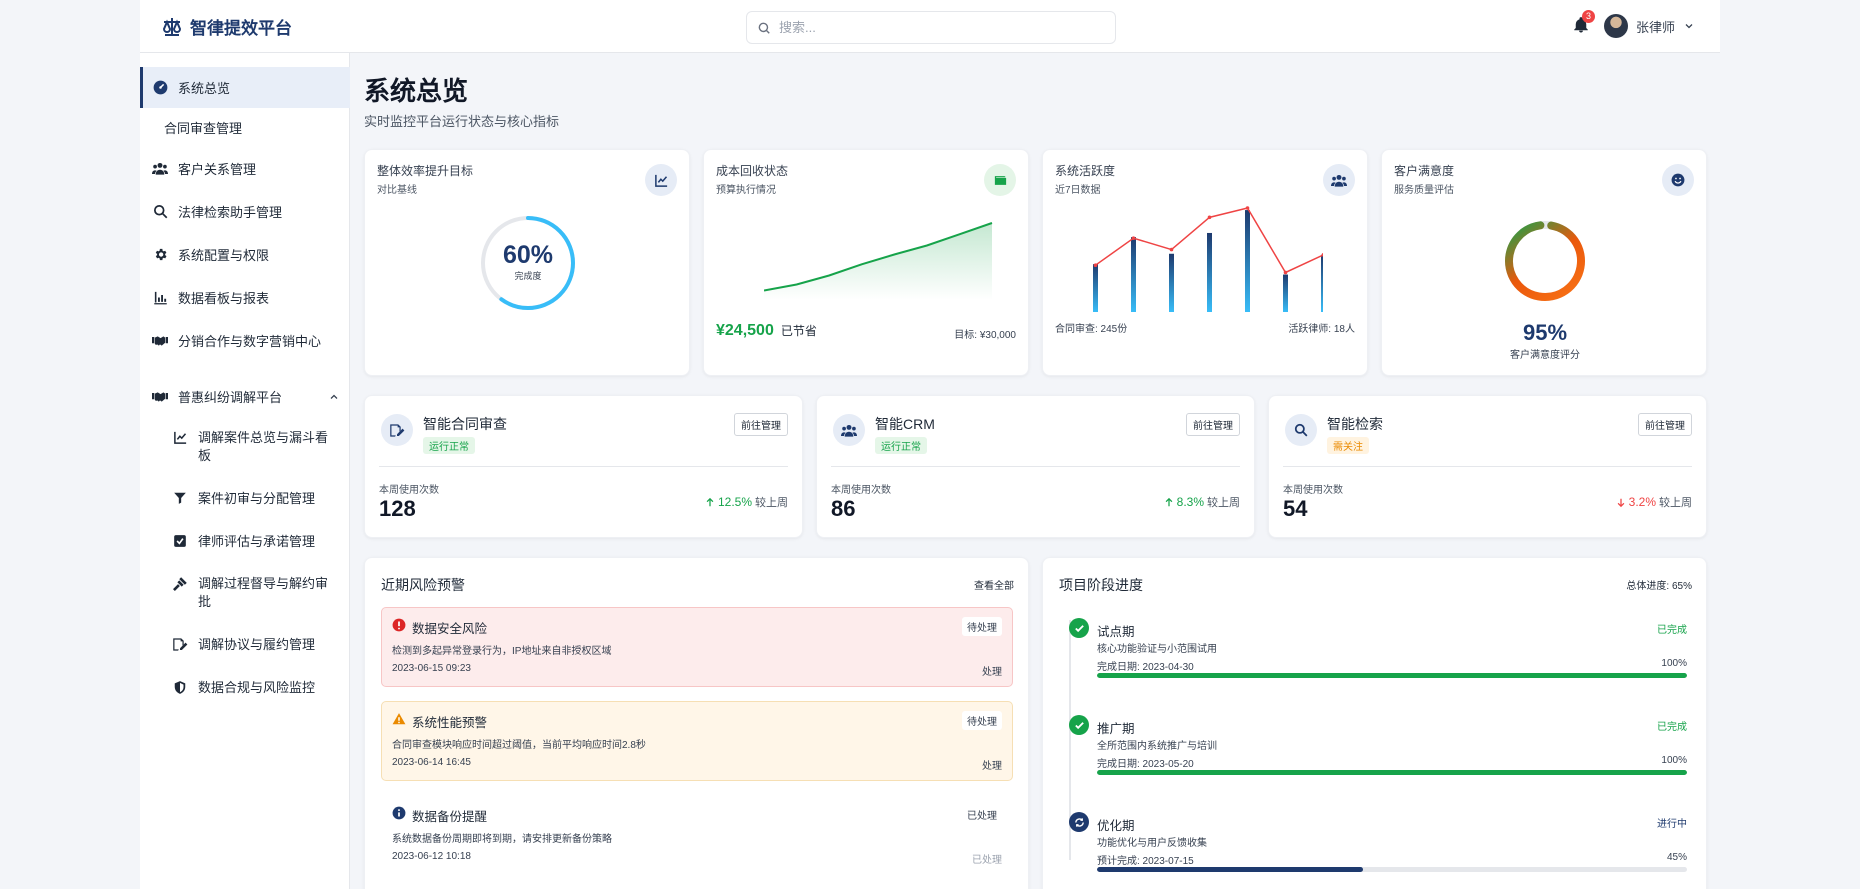 The height and width of the screenshot is (889, 1860). I want to click on alert-desc: 合同审查模块响应时间超过阈值，当前平均响应时间2.8秒, so click(519, 745).